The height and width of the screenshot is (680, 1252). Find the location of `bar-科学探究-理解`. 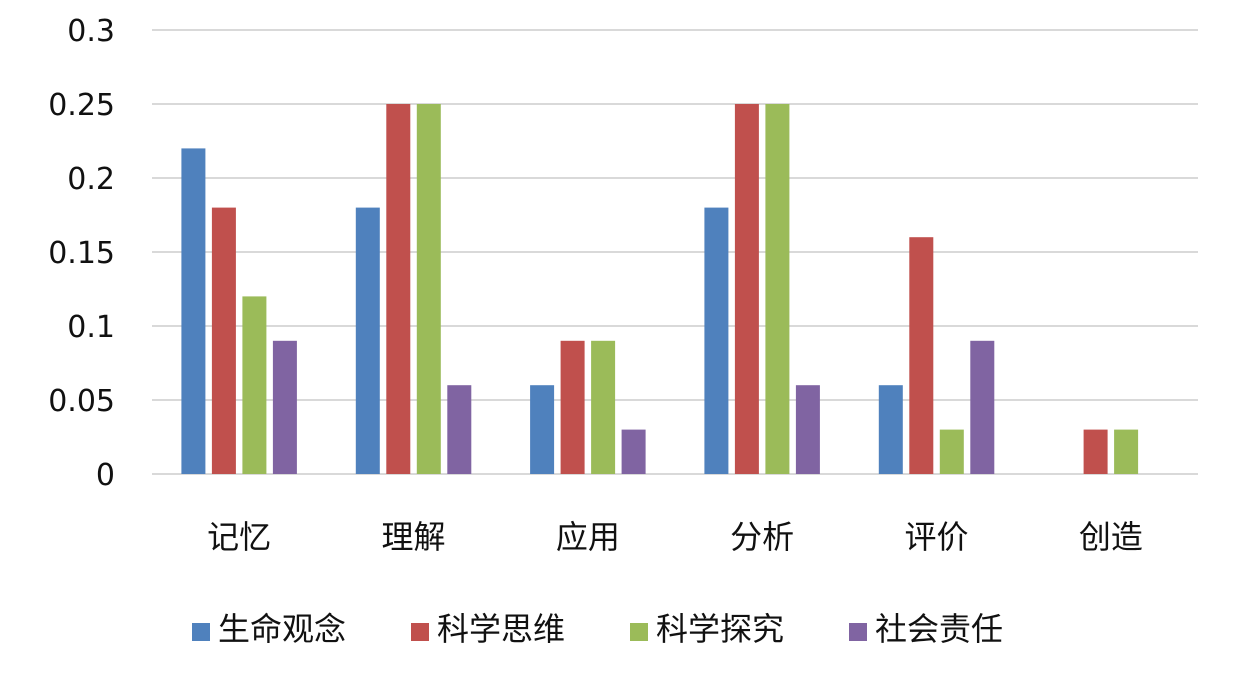

bar-科学探究-理解 is located at coordinates (428, 289).